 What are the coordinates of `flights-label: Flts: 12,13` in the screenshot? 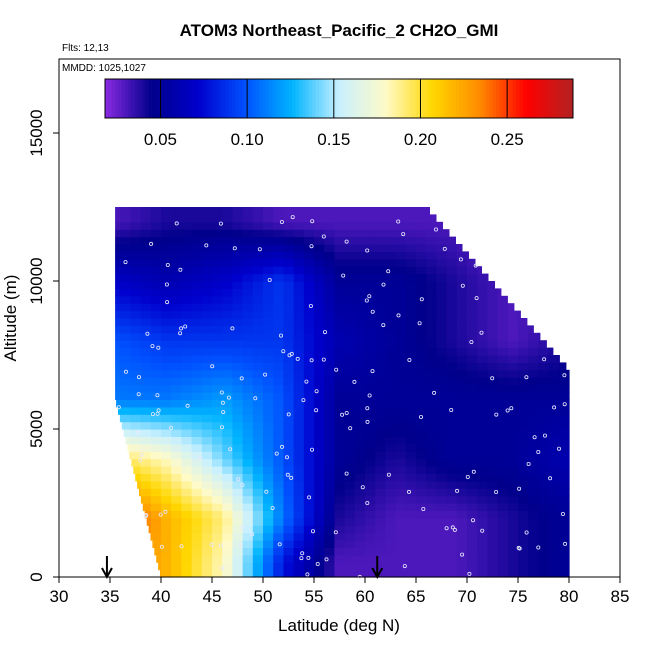 It's located at (85, 48).